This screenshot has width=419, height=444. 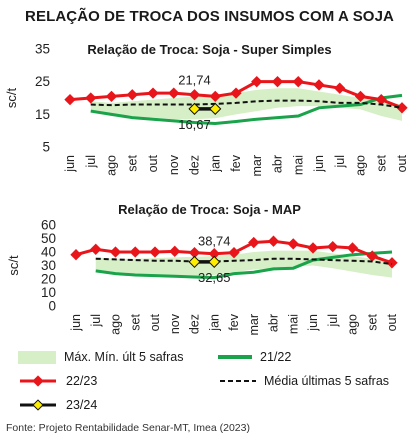 What do you see at coordinates (42, 49) in the screenshot?
I see `chart1-ytick: 35` at bounding box center [42, 49].